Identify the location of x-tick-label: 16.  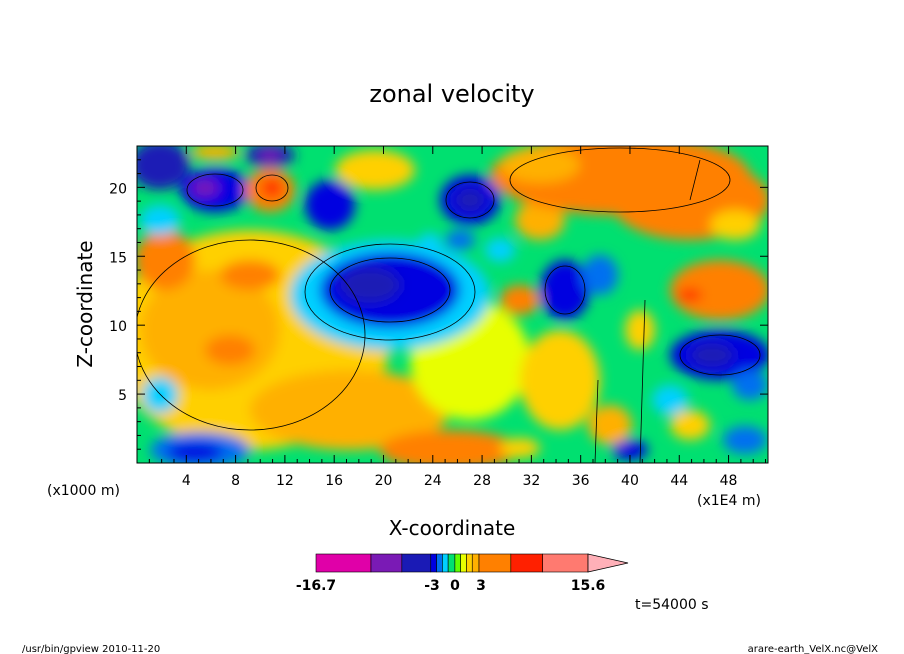
(334, 481).